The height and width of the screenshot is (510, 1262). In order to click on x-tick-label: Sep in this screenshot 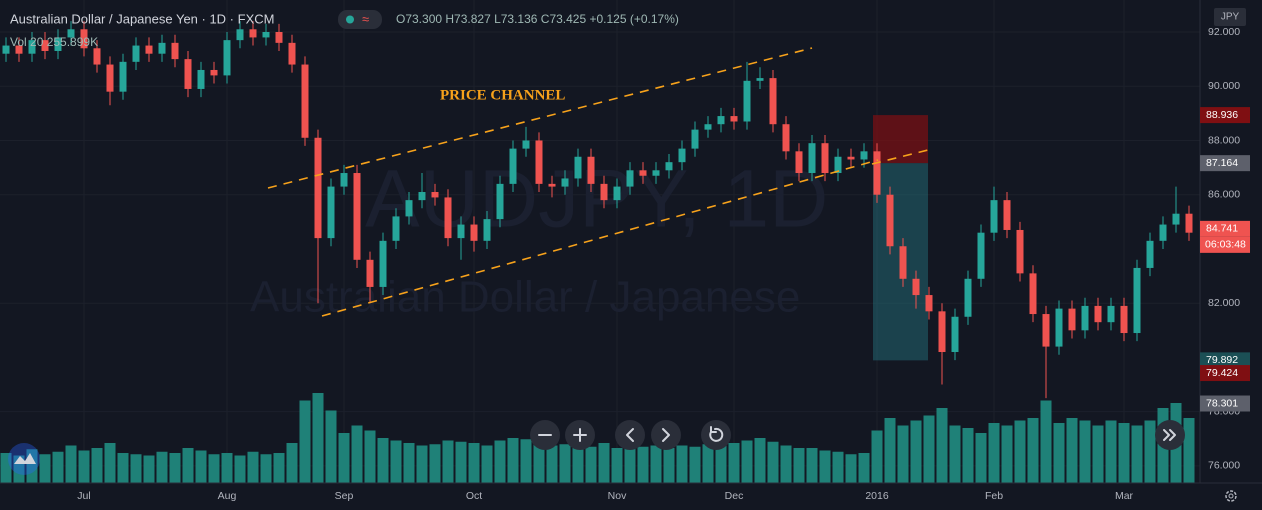, I will do `click(344, 496)`.